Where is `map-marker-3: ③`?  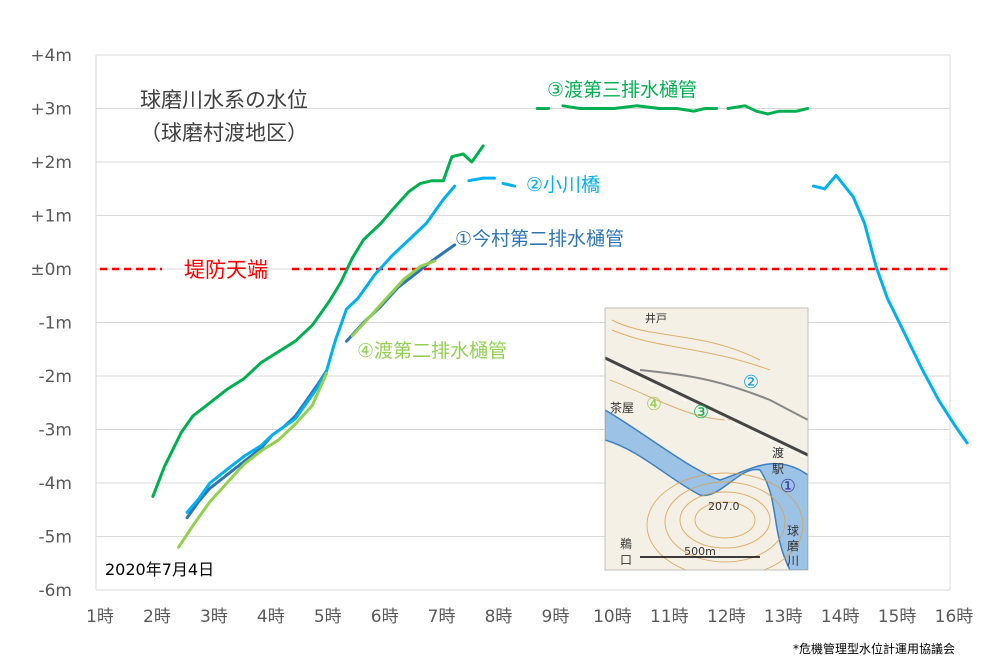 map-marker-3: ③ is located at coordinates (701, 412).